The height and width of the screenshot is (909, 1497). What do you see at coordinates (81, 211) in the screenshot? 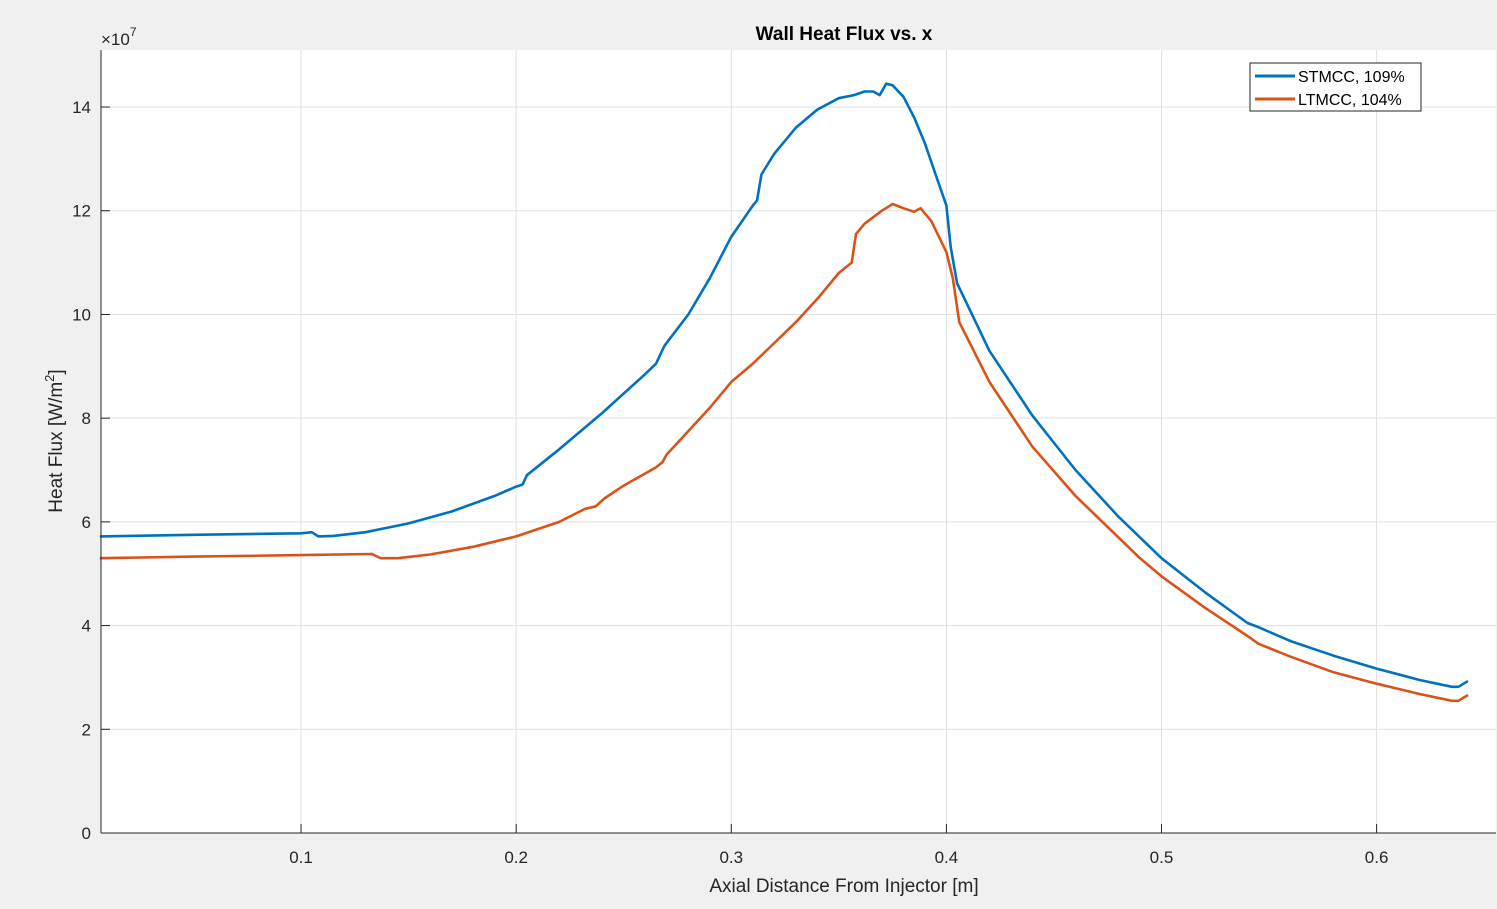
I see `y-tick-label: 12` at bounding box center [81, 211].